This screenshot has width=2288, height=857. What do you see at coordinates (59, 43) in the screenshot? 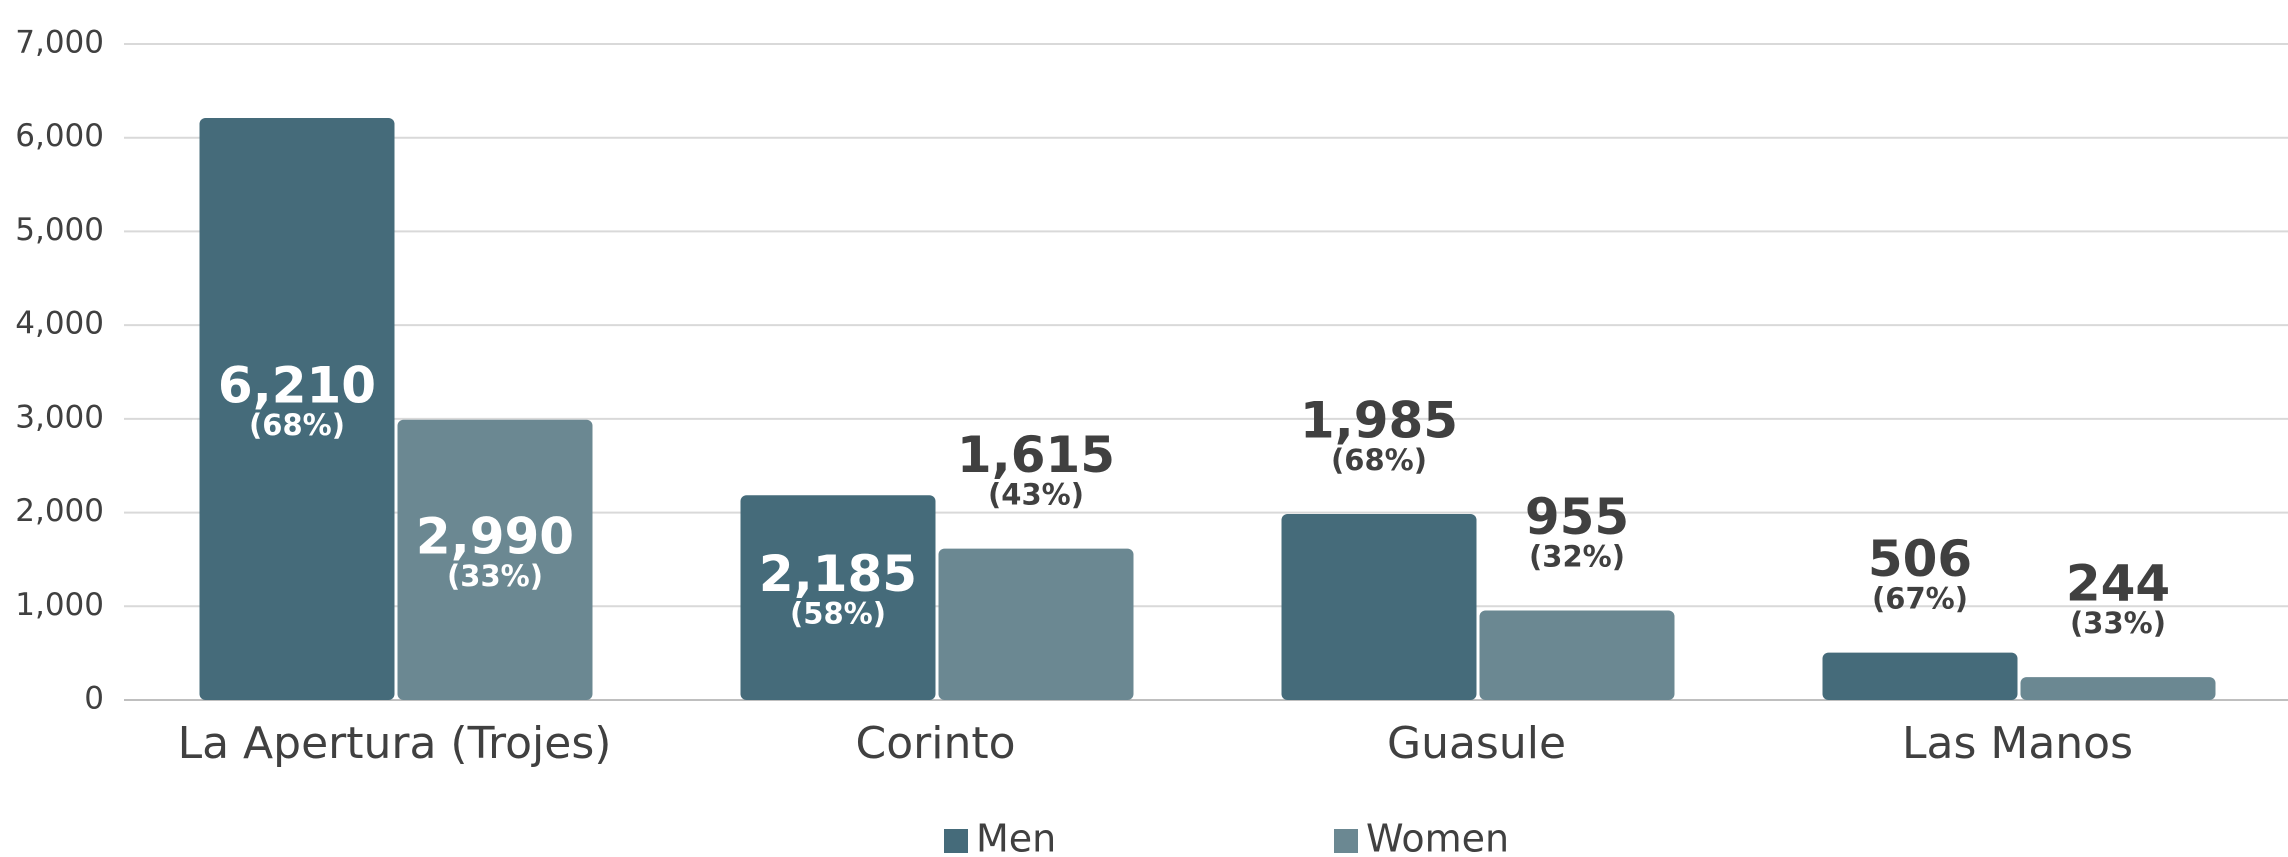
I see `y-tick-label: 7,000` at bounding box center [59, 43].